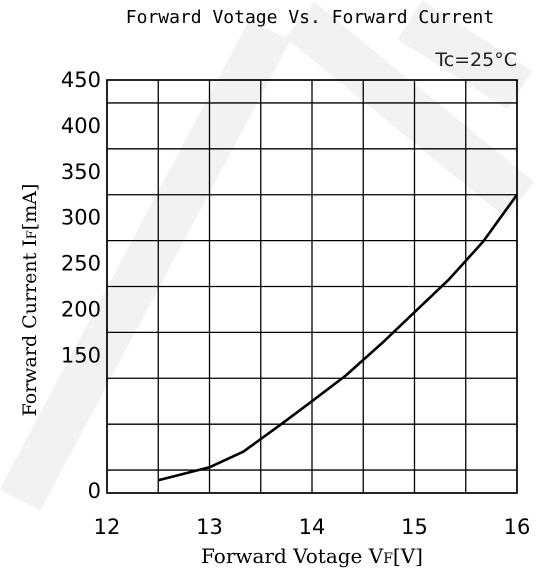 The height and width of the screenshot is (573, 542). What do you see at coordinates (94, 491) in the screenshot?
I see `y-tick-label: 0` at bounding box center [94, 491].